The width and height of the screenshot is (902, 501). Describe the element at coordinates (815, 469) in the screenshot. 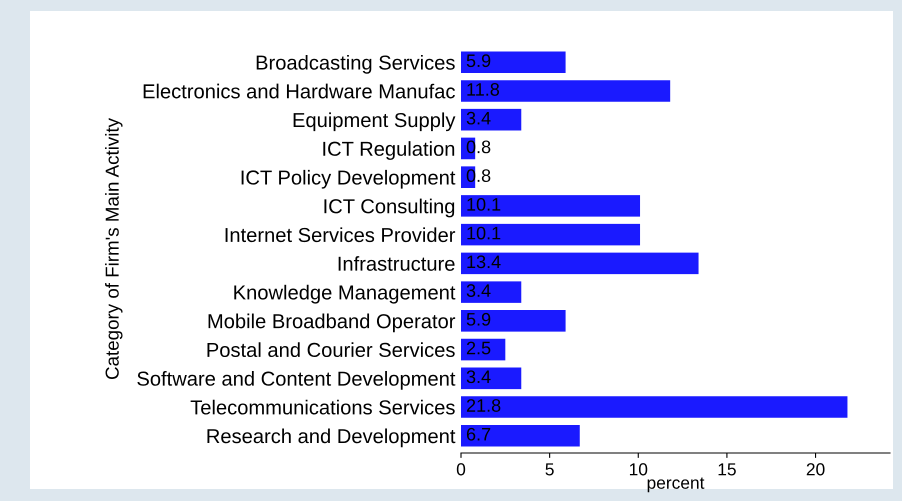

I see `x-tick-label: 20` at that location.